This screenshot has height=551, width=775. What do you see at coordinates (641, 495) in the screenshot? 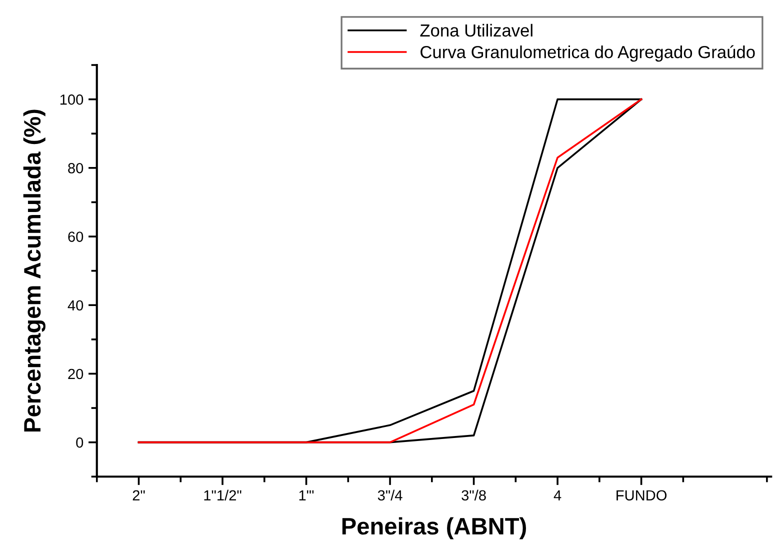
I see `x-tick-label: FUNDO` at bounding box center [641, 495].